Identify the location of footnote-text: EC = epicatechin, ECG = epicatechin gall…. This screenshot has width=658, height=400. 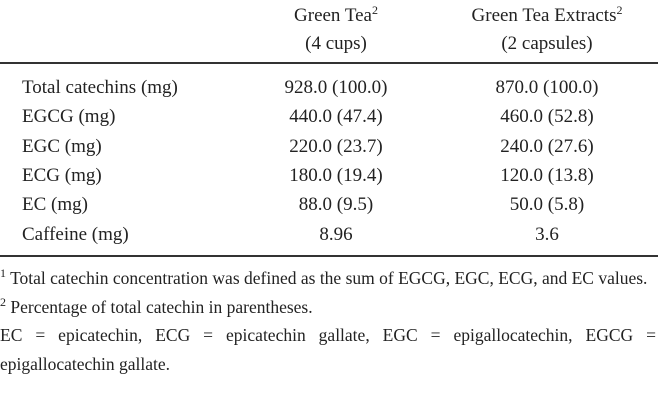
(328, 349).